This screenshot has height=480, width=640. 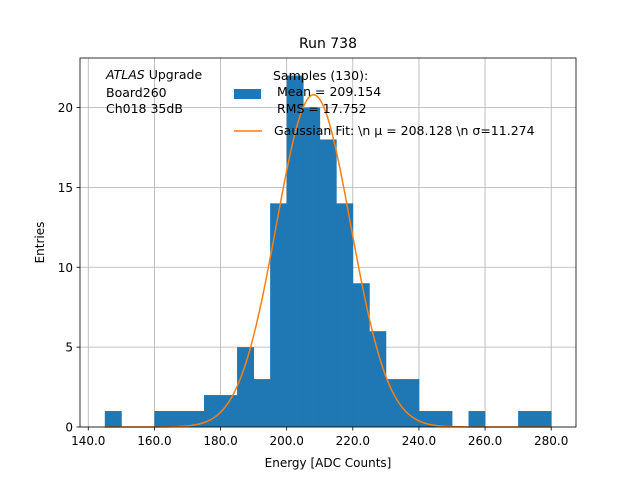 I want to click on x-tick-label: 160.0, so click(x=154, y=441).